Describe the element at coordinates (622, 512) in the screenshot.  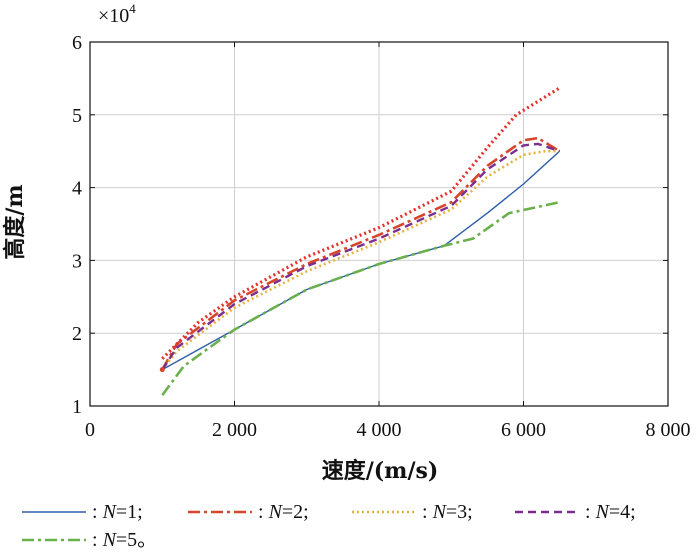
I see `legend-label-suffix: =4;` at that location.